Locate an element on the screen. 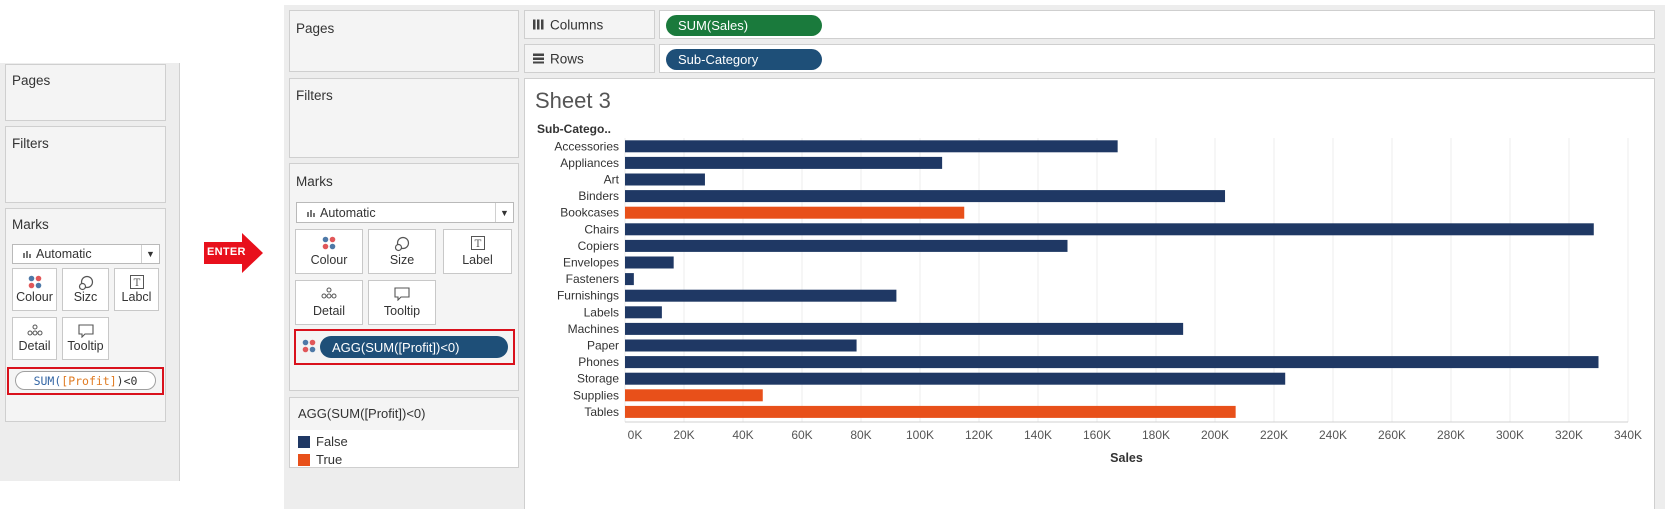 Image resolution: width=1665 pixels, height=515 pixels. x-tick-label: 80K is located at coordinates (860, 435).